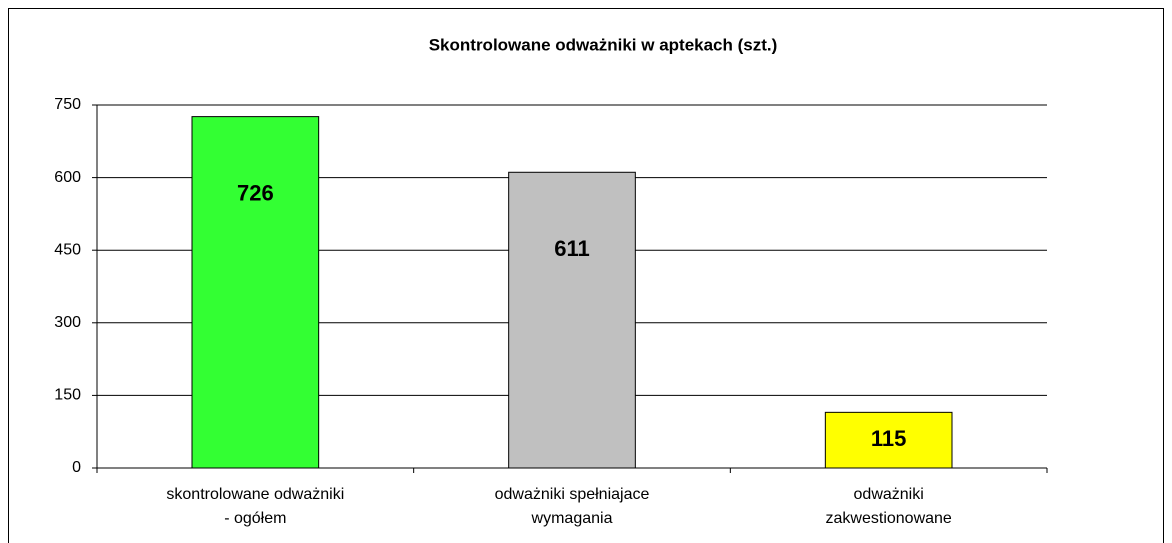 This screenshot has width=1172, height=543. Describe the element at coordinates (76, 467) in the screenshot. I see `y-tick-label: 0` at that location.